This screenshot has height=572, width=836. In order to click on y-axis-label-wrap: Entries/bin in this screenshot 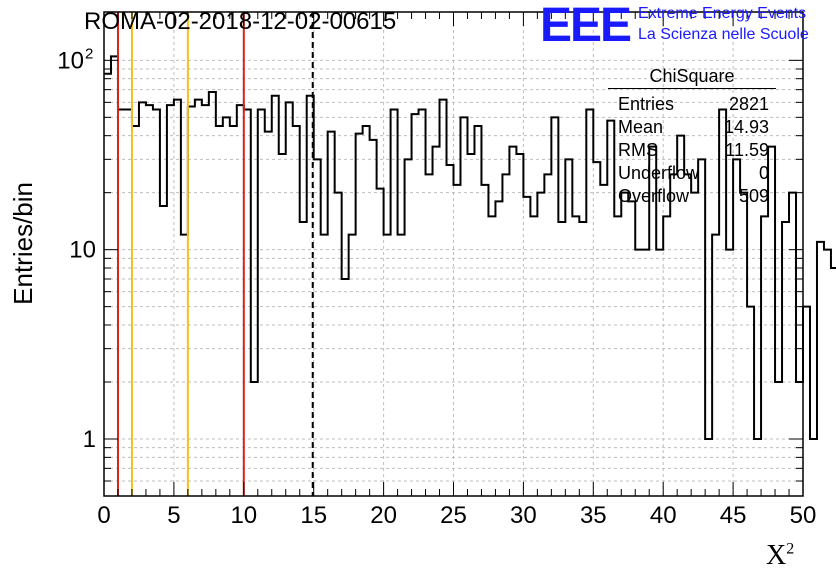, I will do `click(23, 243)`.